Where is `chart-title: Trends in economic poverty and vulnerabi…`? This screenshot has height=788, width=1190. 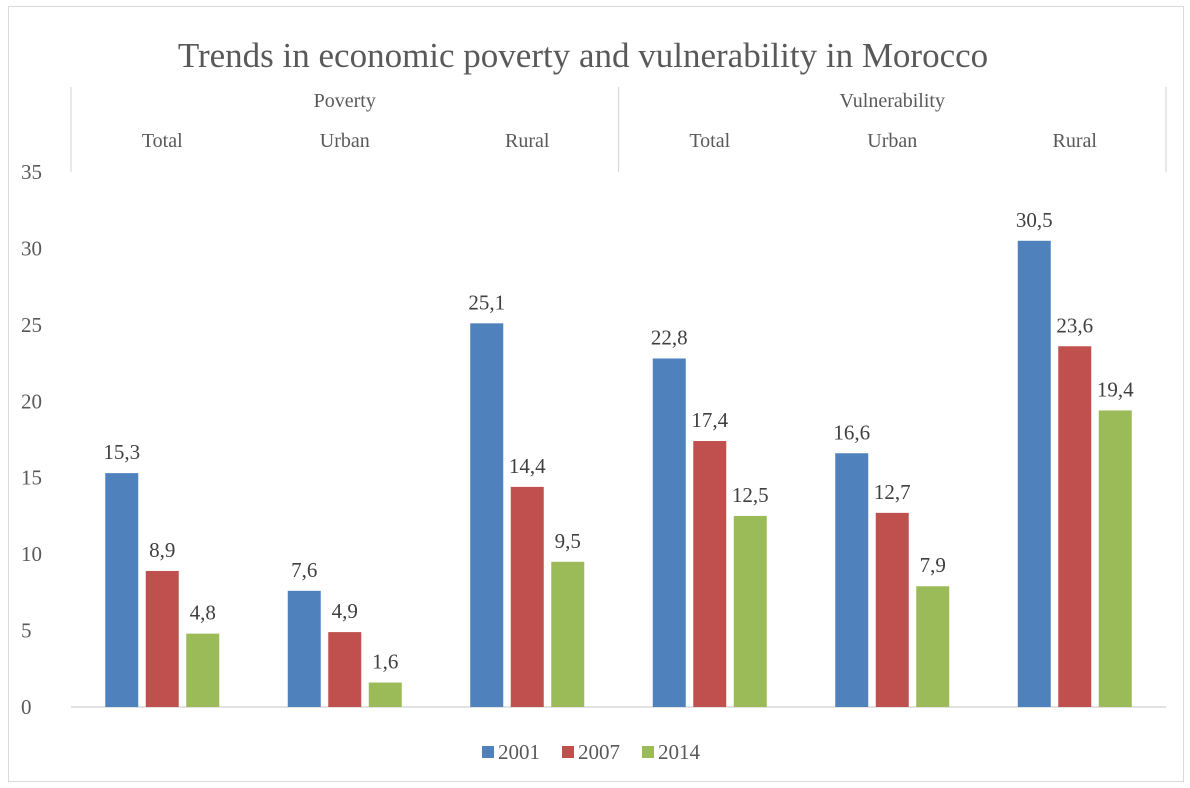 chart-title: Trends in economic poverty and vulnerabi… is located at coordinates (583, 55).